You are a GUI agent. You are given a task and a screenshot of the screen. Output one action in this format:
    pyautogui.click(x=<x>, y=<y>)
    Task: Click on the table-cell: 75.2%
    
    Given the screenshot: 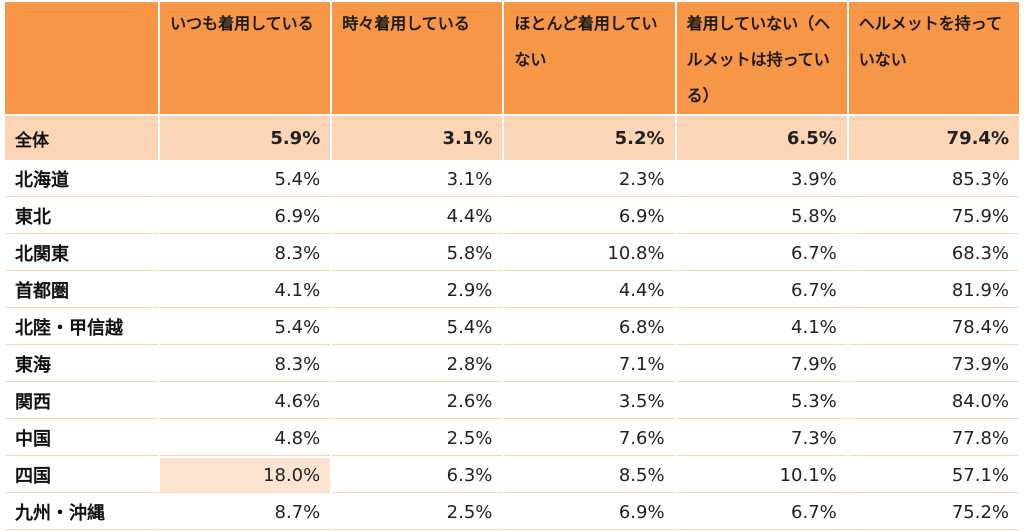 What is the action you would take?
    pyautogui.click(x=933, y=512)
    